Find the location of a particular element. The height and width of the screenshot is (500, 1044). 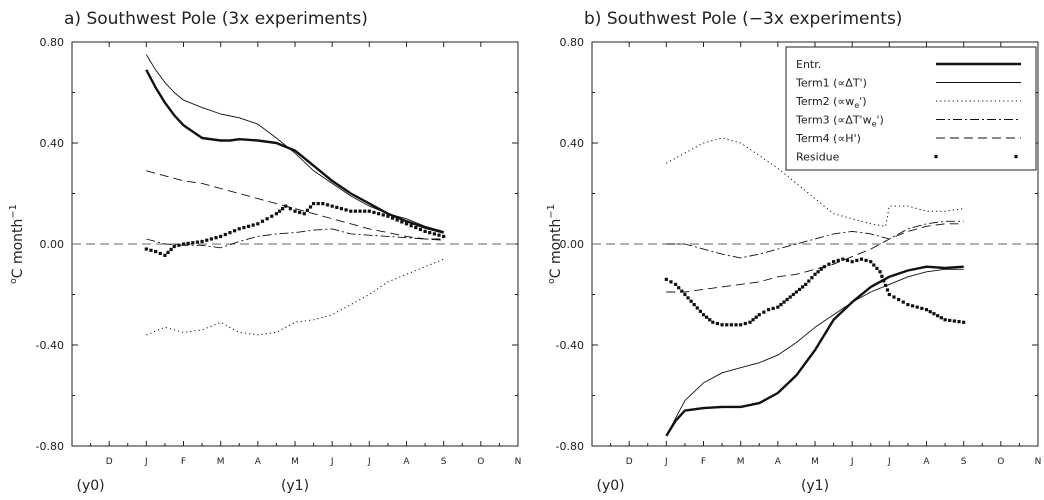

legend-box is located at coordinates (911, 108).